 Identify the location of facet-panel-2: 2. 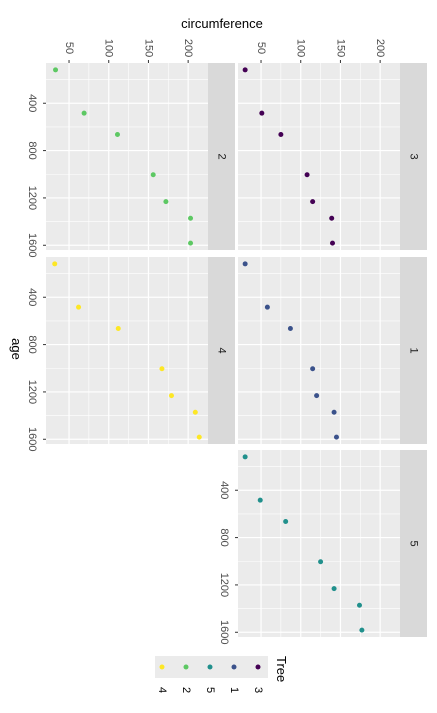
(140, 156).